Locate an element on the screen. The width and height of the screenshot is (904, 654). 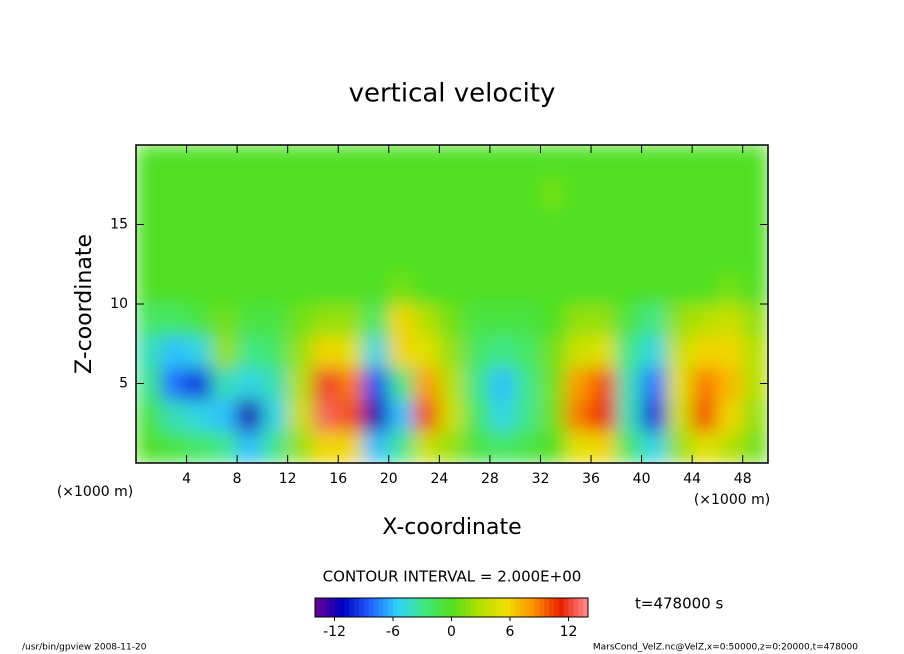
colorbar-tick-label: -6 is located at coordinates (393, 632).